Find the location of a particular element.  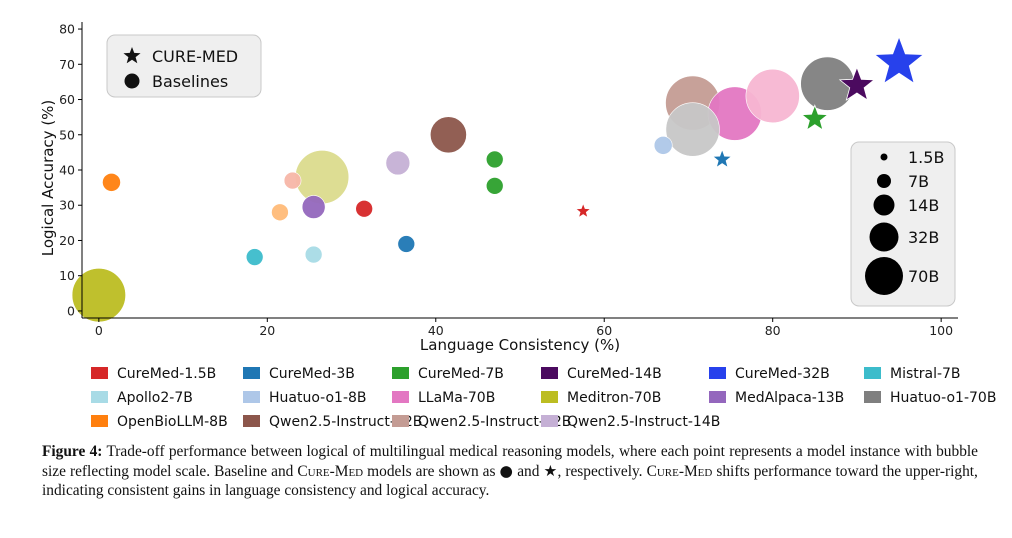

legend-item-huatuo-o1-70b: Huatuo-o1-70B is located at coordinates (943, 398).